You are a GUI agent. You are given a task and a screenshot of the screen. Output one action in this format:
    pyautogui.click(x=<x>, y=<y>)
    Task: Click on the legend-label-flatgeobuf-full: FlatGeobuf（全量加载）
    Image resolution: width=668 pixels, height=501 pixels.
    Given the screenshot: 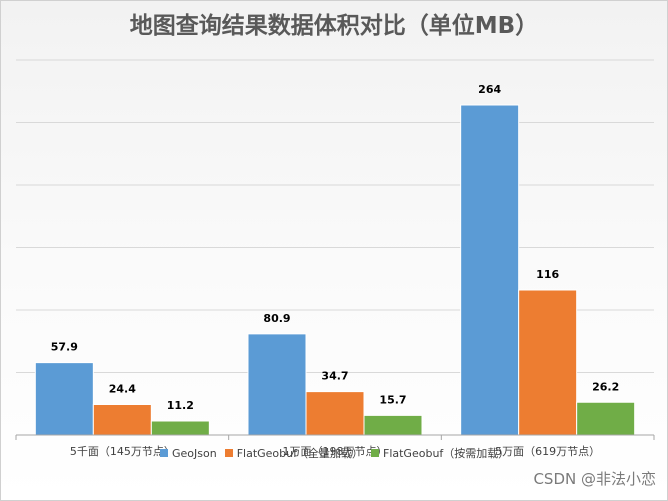 What is the action you would take?
    pyautogui.click(x=299, y=453)
    